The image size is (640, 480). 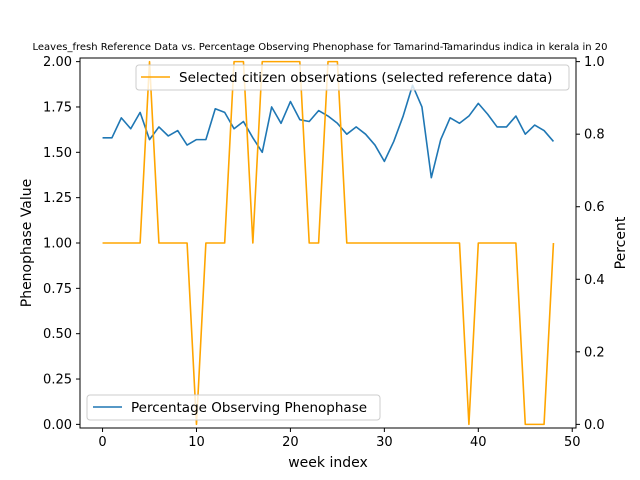 I want to click on left-y-axis-label: Phenophase Value, so click(x=27, y=243).